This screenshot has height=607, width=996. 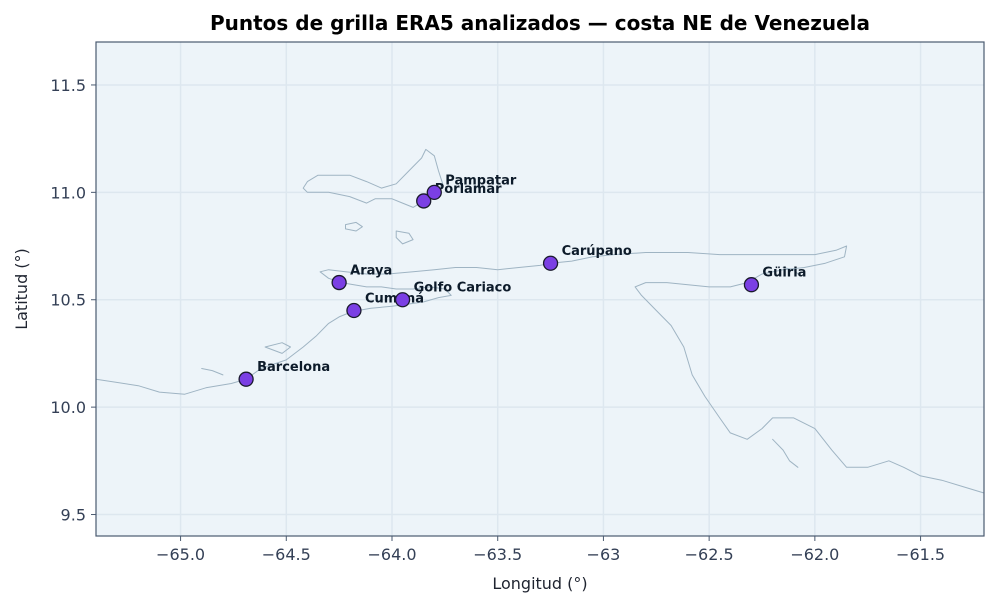 What do you see at coordinates (550, 550) in the screenshot?
I see `x-axis-ticks: −65.0 −64.5 −64.0 −63.5 −63 −62.5 −62.0 −61.5` at bounding box center [550, 550].